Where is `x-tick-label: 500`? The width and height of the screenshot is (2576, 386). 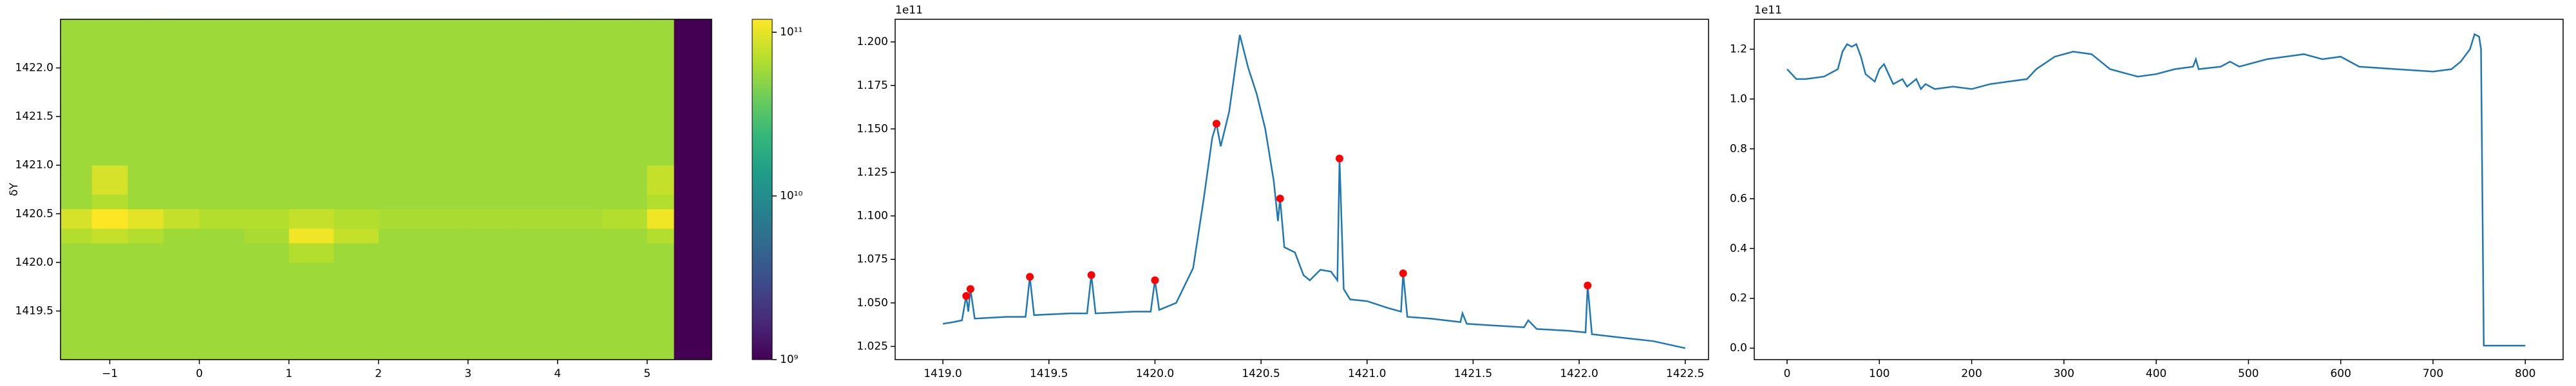
x-tick-label: 500 is located at coordinates (2248, 373).